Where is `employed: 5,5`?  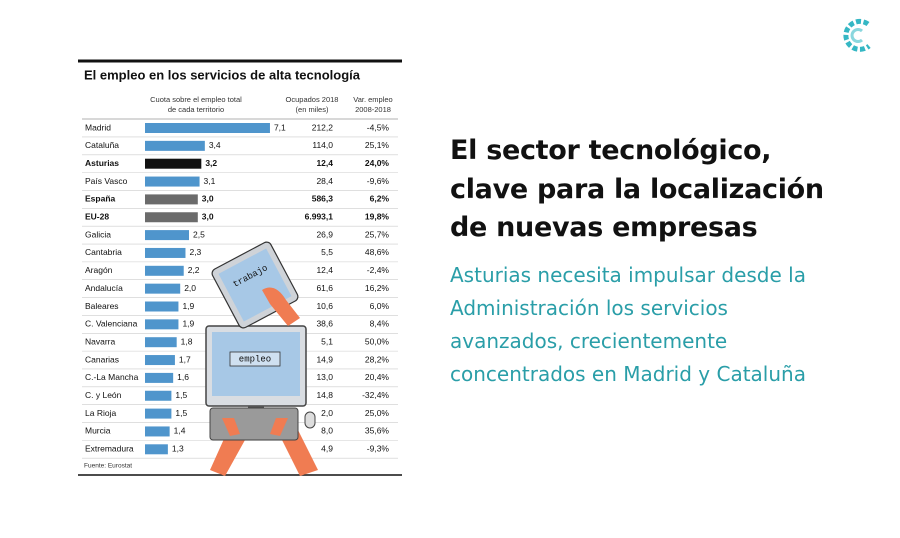
employed: 5,5 is located at coordinates (327, 252).